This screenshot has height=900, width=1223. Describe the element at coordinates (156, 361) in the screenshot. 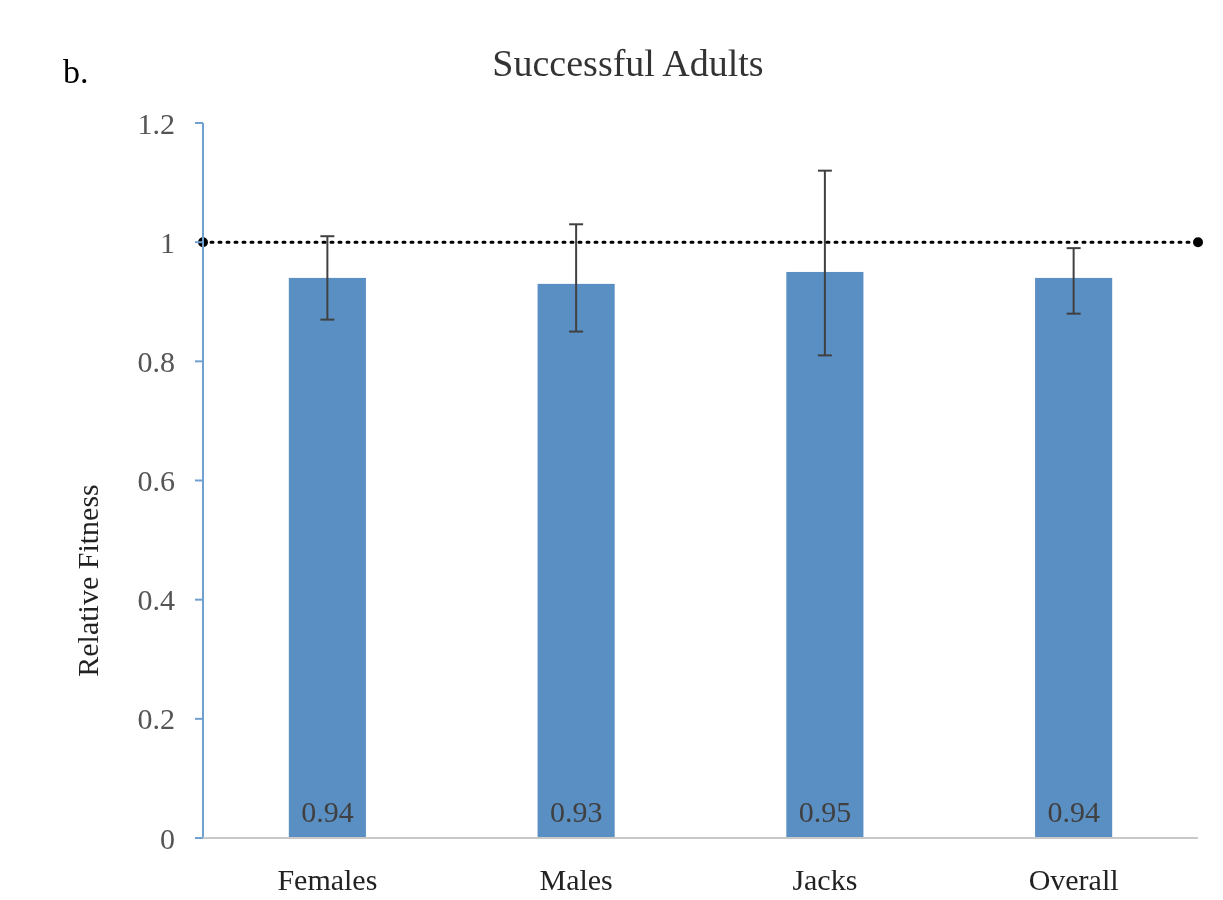

I see `y-tick-label: 0.8` at that location.